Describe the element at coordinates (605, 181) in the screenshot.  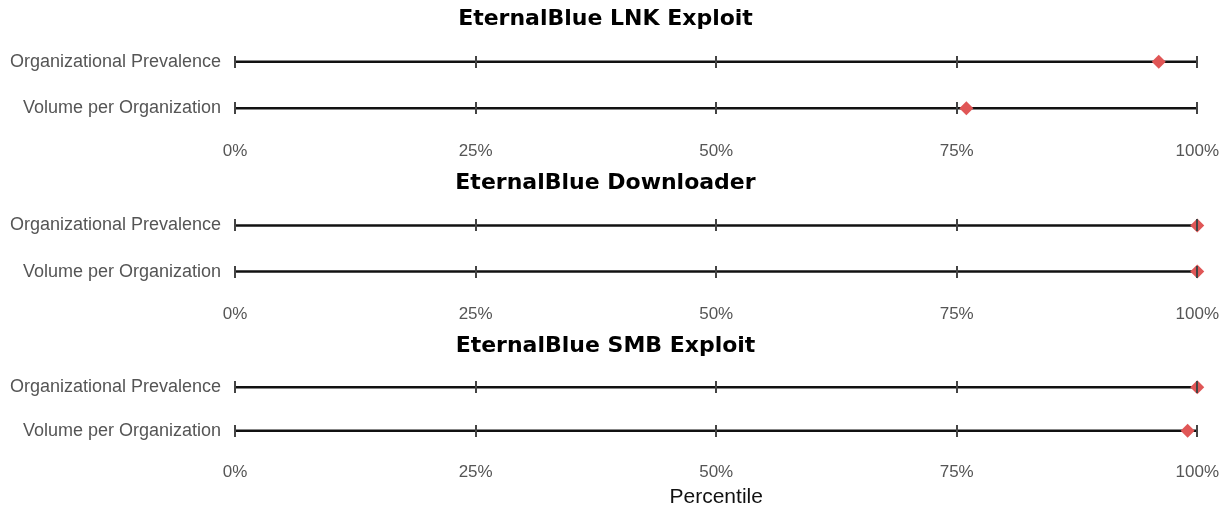
I see `chart-title: EternalBlue Downloader` at that location.